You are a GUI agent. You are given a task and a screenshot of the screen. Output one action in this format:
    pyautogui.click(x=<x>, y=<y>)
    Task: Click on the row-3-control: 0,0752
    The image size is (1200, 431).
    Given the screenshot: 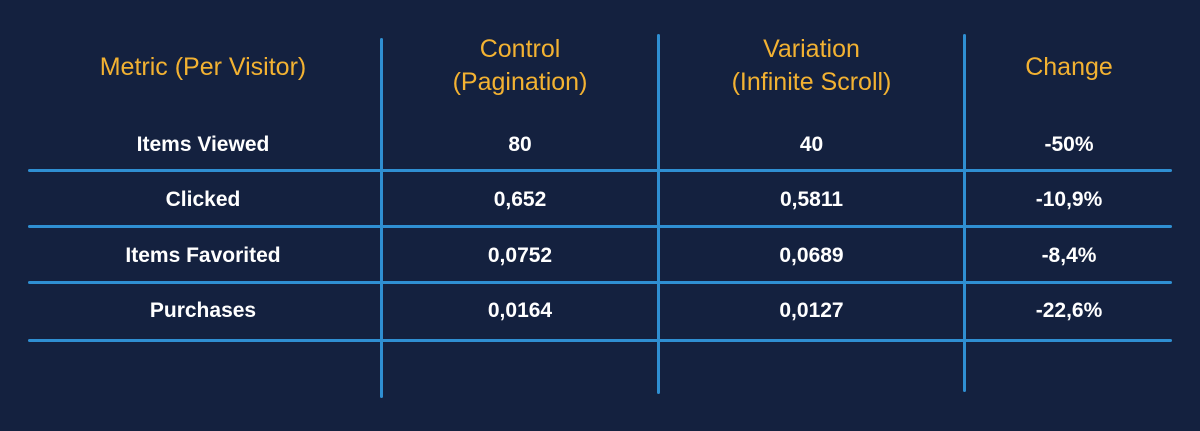 What is the action you would take?
    pyautogui.click(x=520, y=255)
    